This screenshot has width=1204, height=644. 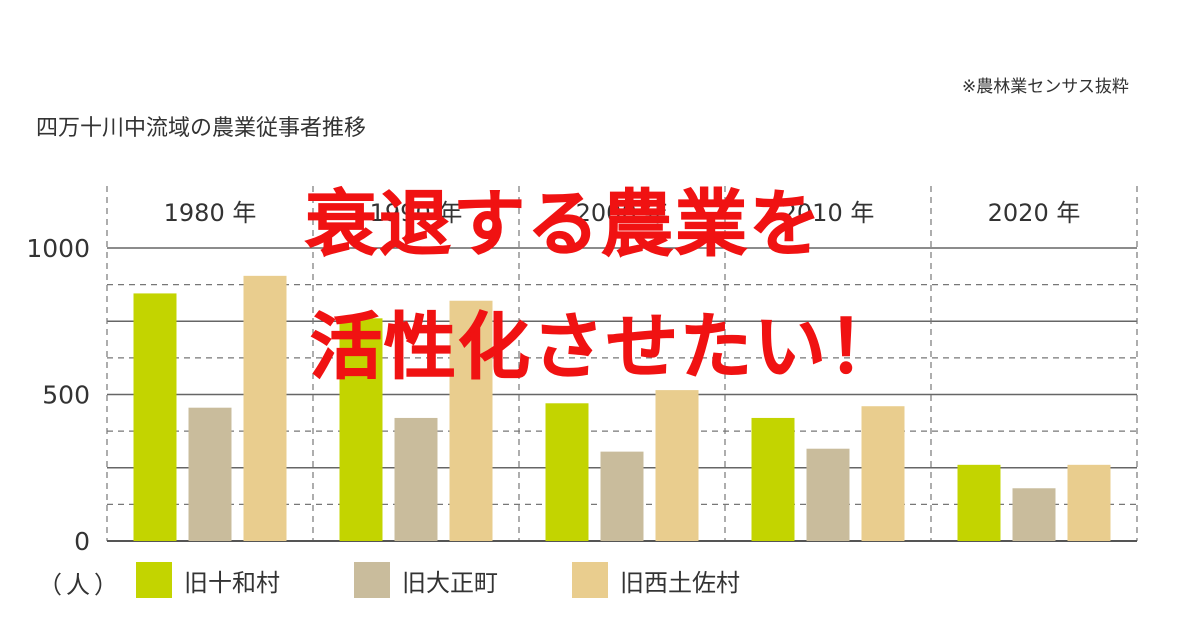 I want to click on legend-swatch-taisho, so click(x=372, y=580).